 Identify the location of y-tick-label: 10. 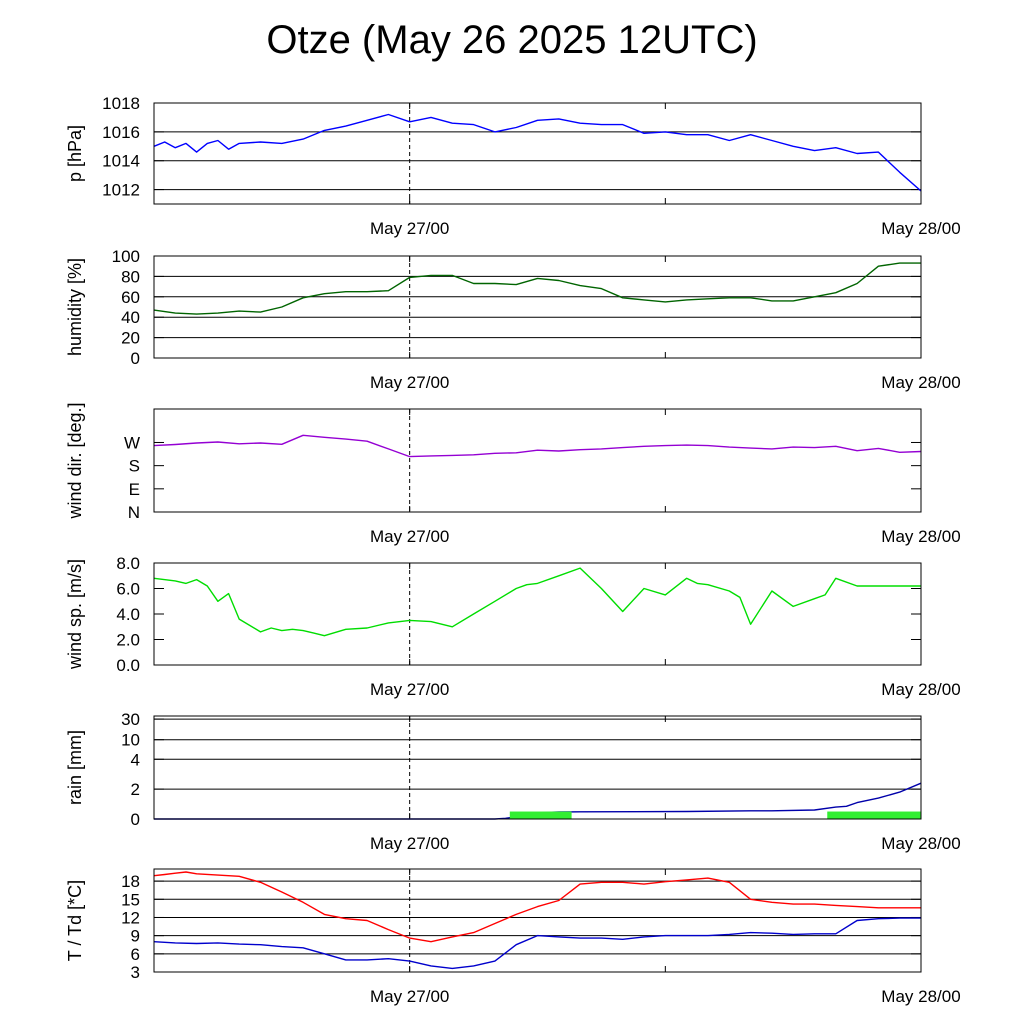
(130, 740).